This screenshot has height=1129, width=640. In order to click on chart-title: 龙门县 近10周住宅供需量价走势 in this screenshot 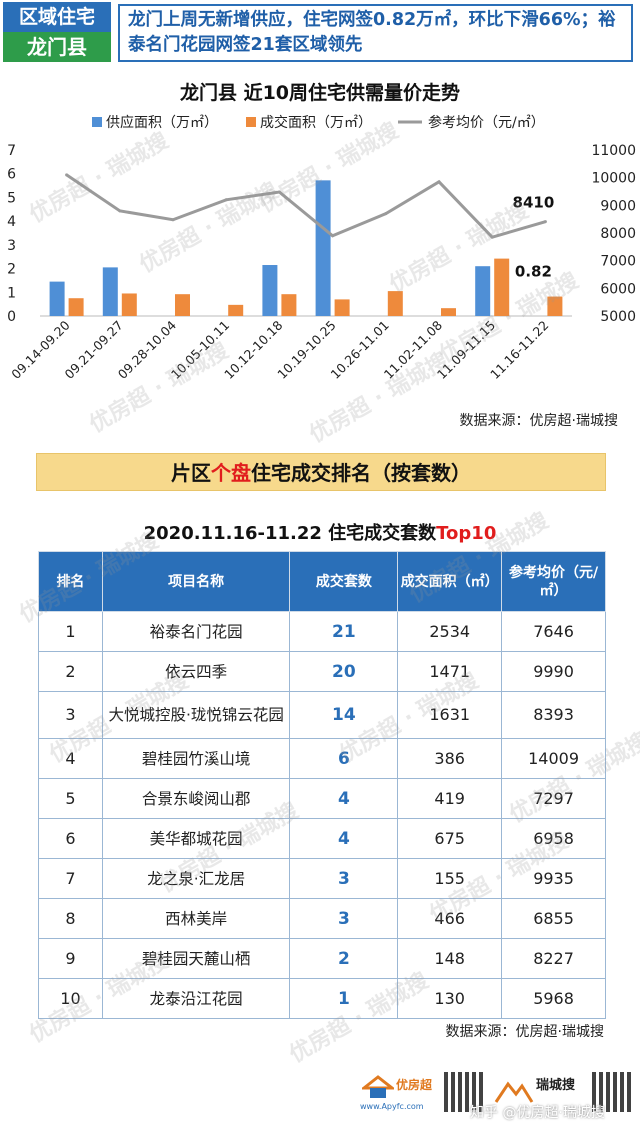, I will do `click(320, 93)`.